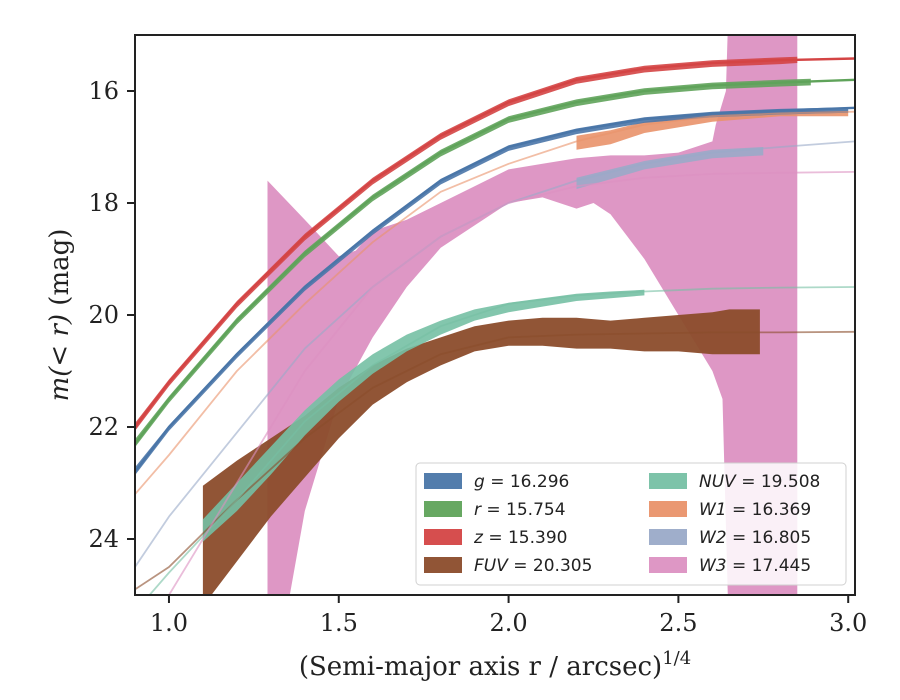  What do you see at coordinates (339, 623) in the screenshot?
I see `x-tick-label: 1.5` at bounding box center [339, 623].